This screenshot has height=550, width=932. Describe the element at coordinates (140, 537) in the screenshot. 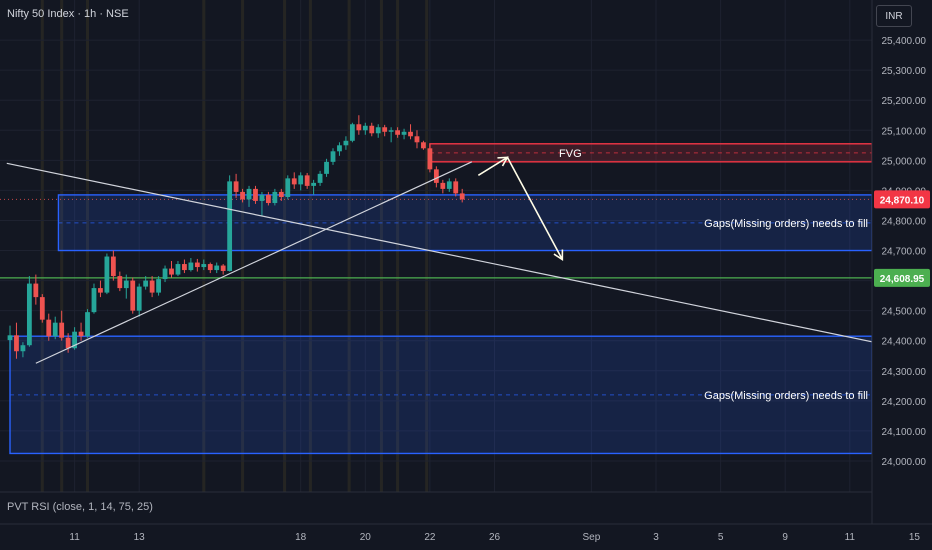

I see `time-axis-tick-label: 13` at that location.